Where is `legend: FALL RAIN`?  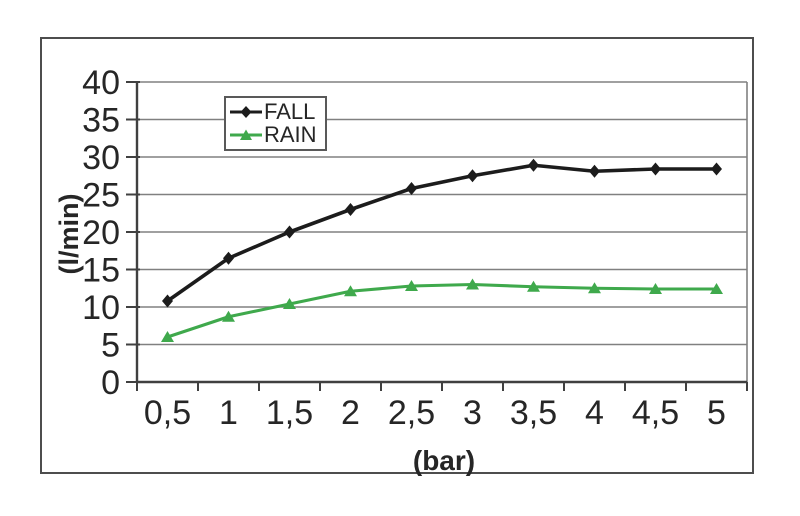 legend: FALL RAIN is located at coordinates (275, 123).